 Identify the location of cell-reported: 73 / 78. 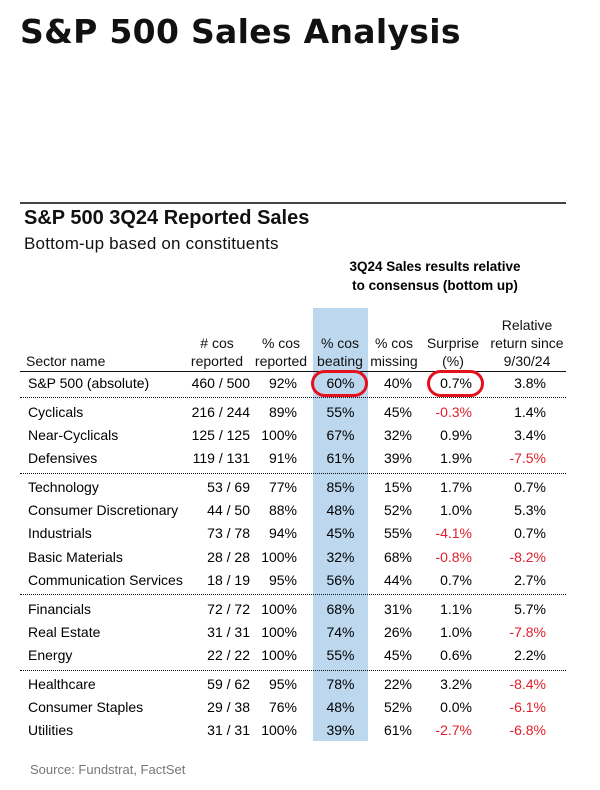
(228, 533).